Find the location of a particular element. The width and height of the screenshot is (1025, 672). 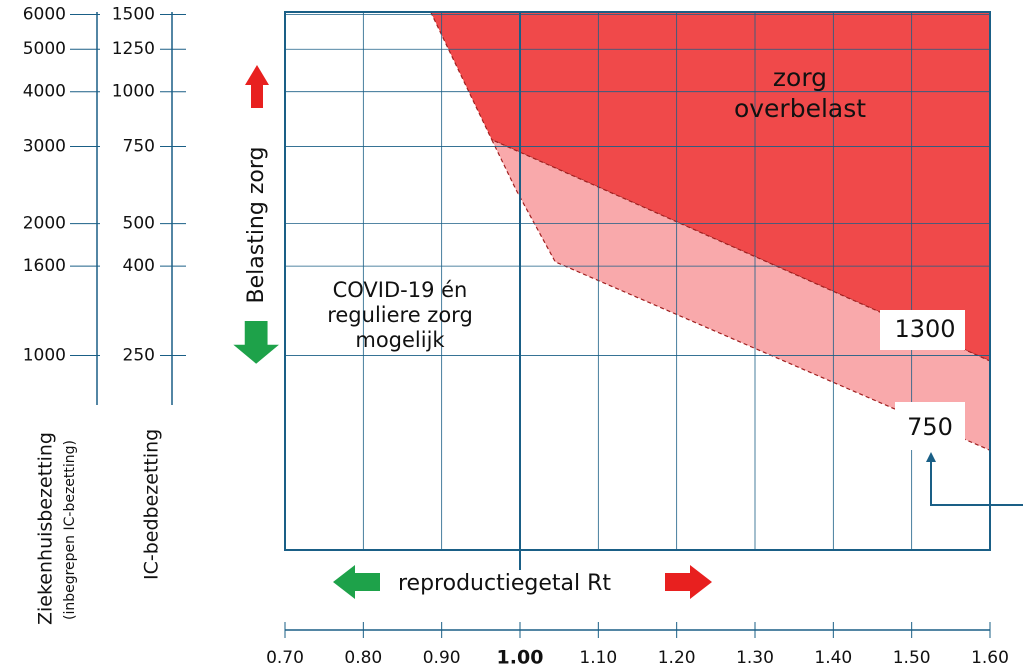

region-label: zorg overbelast is located at coordinates (800, 93).